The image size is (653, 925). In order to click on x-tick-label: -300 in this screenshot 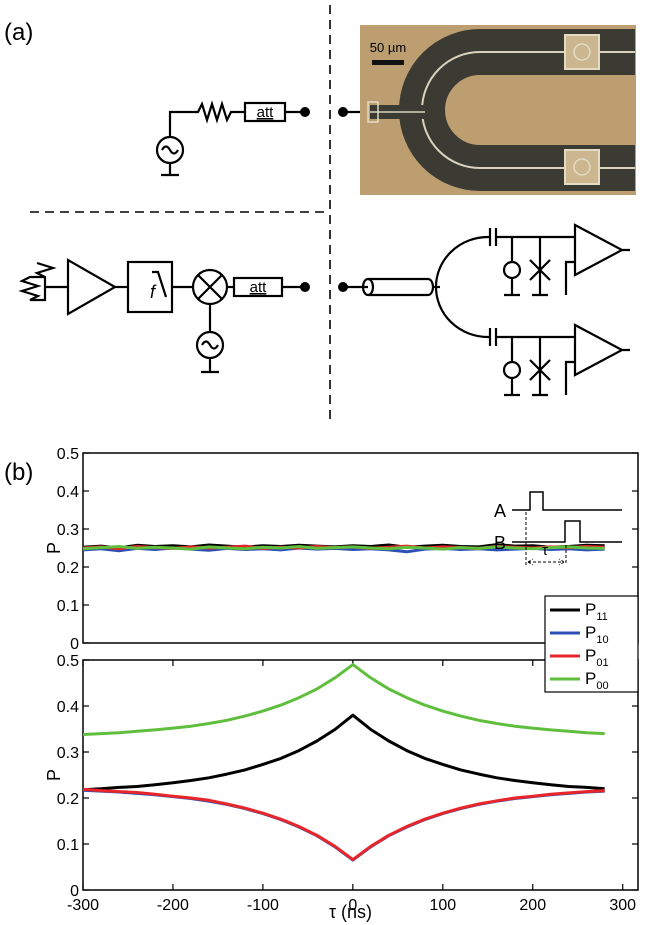, I will do `click(83, 905)`.